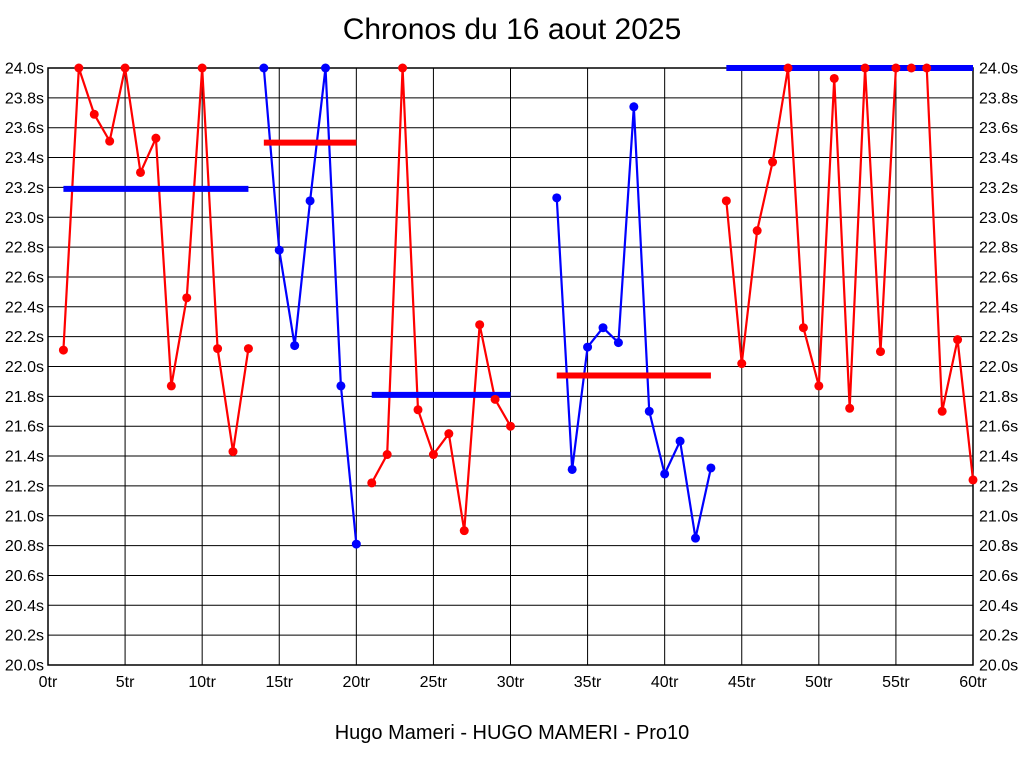  What do you see at coordinates (998, 158) in the screenshot?
I see `y-axis-tick-label-right: 23.4s` at bounding box center [998, 158].